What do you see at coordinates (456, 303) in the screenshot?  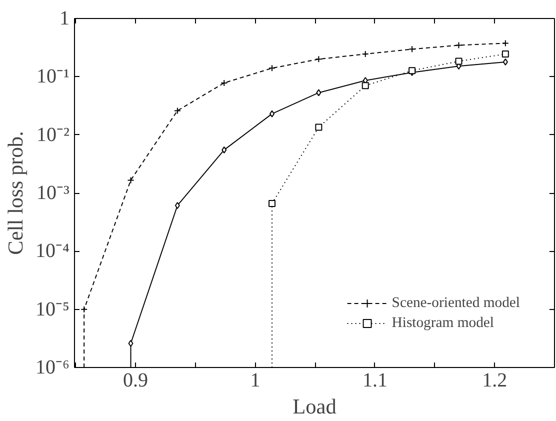 I see `legend-label: Scene-oriented model` at bounding box center [456, 303].